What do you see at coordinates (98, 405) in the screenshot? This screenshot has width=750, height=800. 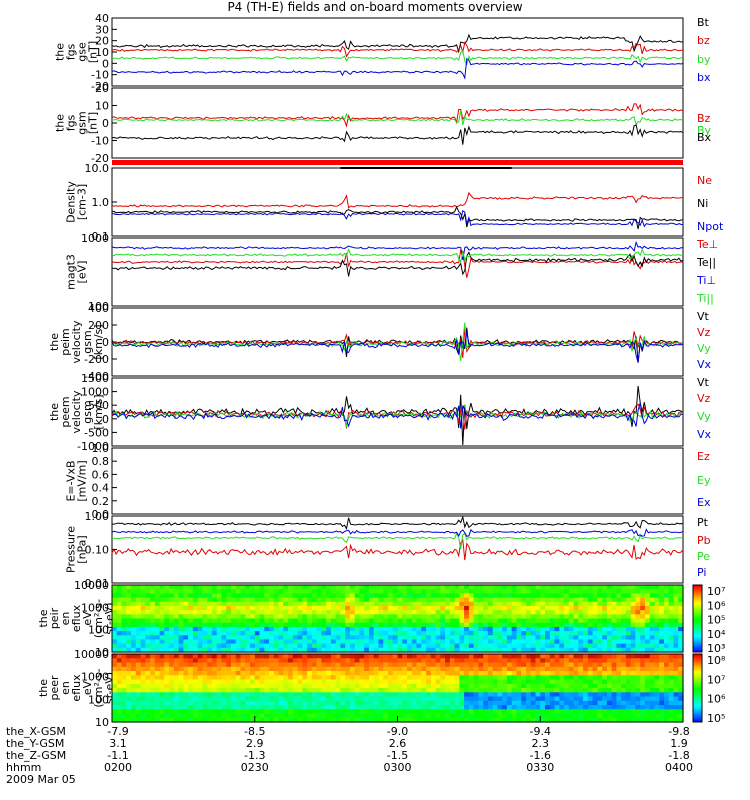 I see `y-tick-label: 500` at bounding box center [98, 405].